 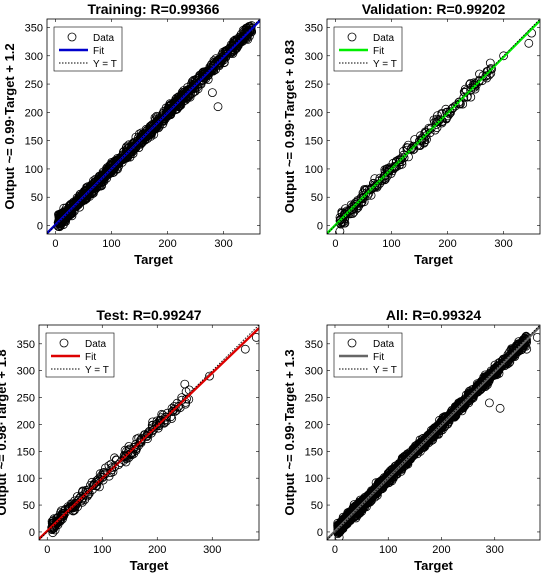 What do you see at coordinates (385, 370) in the screenshot?
I see `legend-identity-label: Y = T` at bounding box center [385, 370].